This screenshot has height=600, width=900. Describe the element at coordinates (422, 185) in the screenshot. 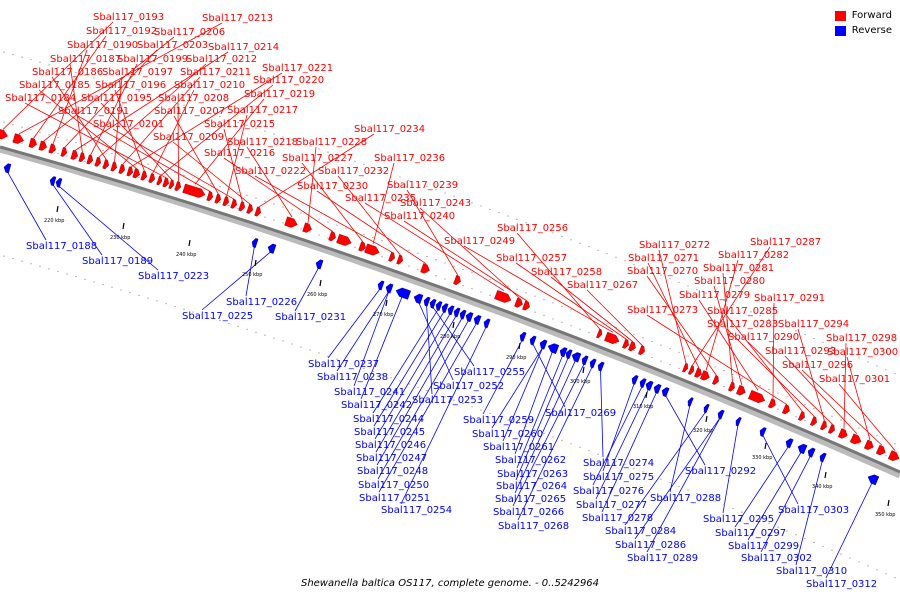

I see `forward-gene-label: Sbal117_0239` at that location.